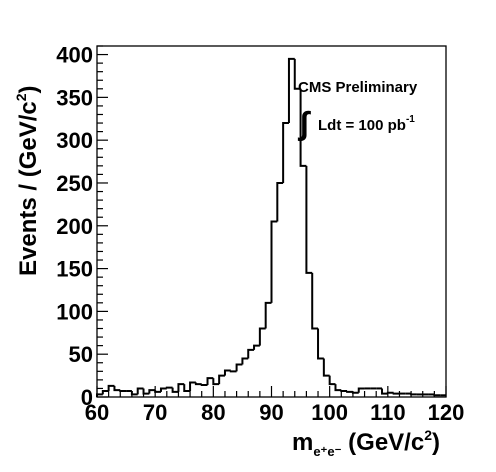  What do you see at coordinates (97, 412) in the screenshot?
I see `x-tick-label: 60` at bounding box center [97, 412].